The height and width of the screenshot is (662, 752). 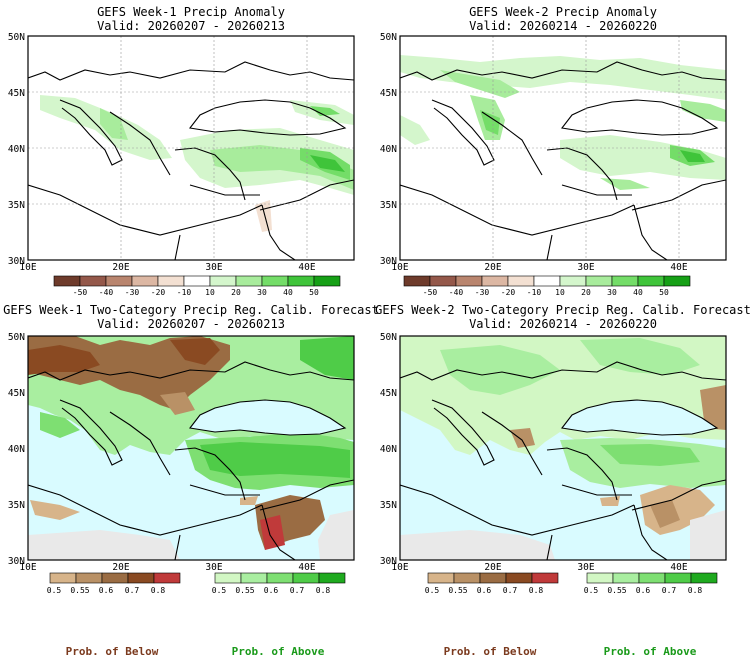 I want to click on colorbar-label: 50, so click(x=314, y=292).